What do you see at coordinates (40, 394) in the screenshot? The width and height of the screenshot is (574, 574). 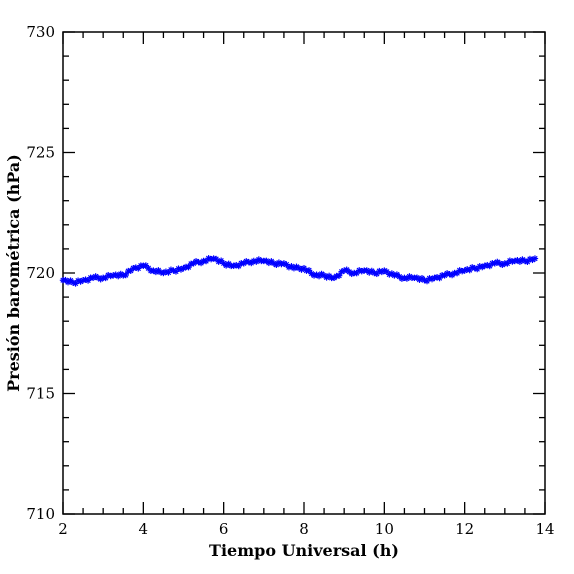 I see `y-tick-label: 715` at bounding box center [40, 394].